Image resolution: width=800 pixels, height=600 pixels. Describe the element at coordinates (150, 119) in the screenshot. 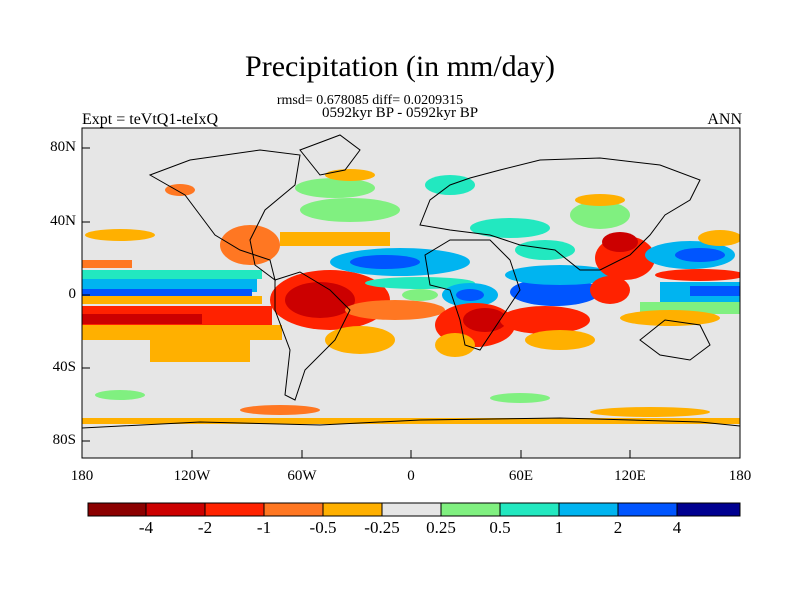

I see `experiment-label: Expt = teVtQ1-teIxQ` at that location.